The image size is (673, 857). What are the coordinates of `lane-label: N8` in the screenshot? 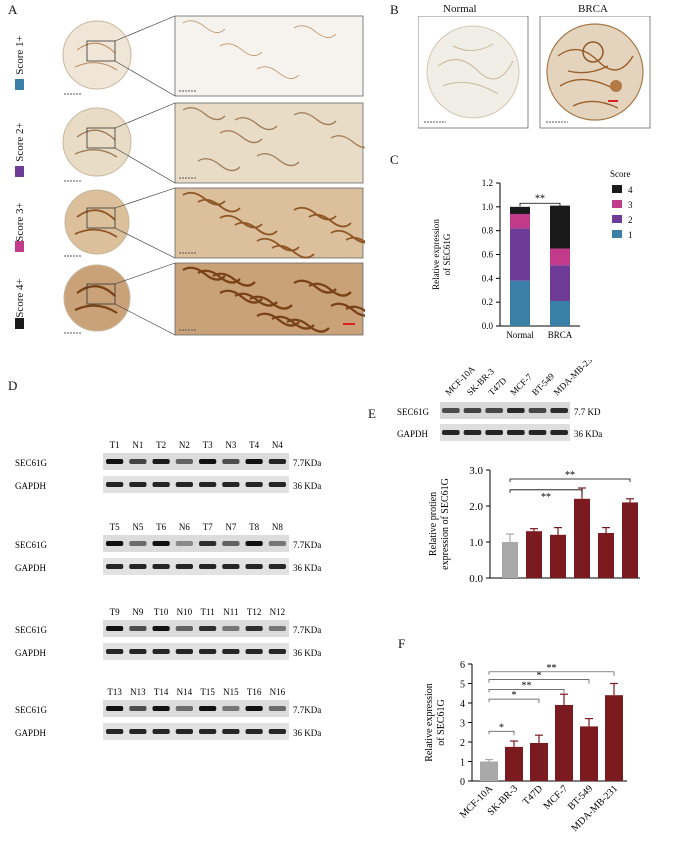 It's located at (277, 527).